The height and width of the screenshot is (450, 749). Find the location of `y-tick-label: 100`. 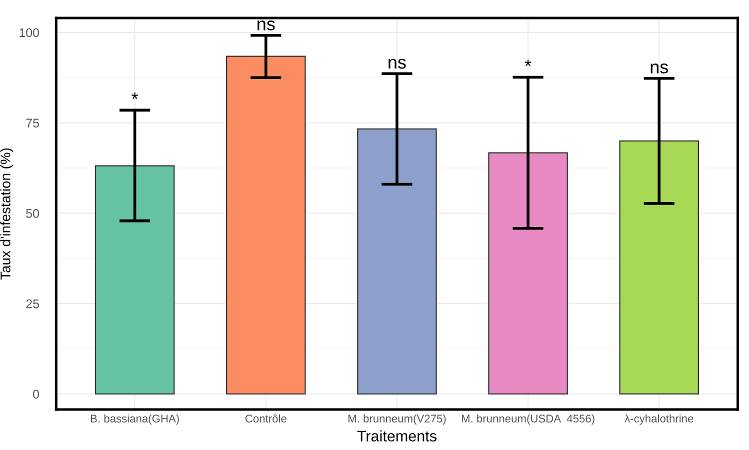

y-tick-label: 100 is located at coordinates (30, 33).